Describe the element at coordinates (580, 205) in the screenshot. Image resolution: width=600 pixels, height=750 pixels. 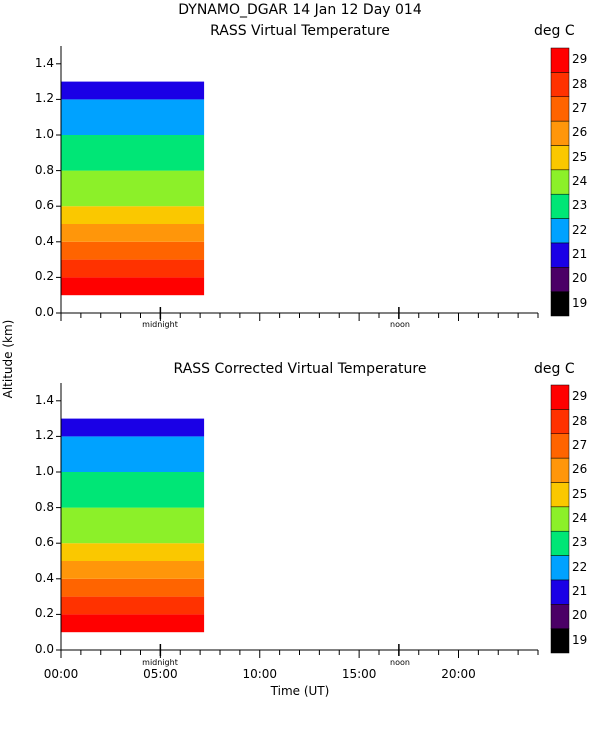
I see `top-colorbar-label: 23` at that location.